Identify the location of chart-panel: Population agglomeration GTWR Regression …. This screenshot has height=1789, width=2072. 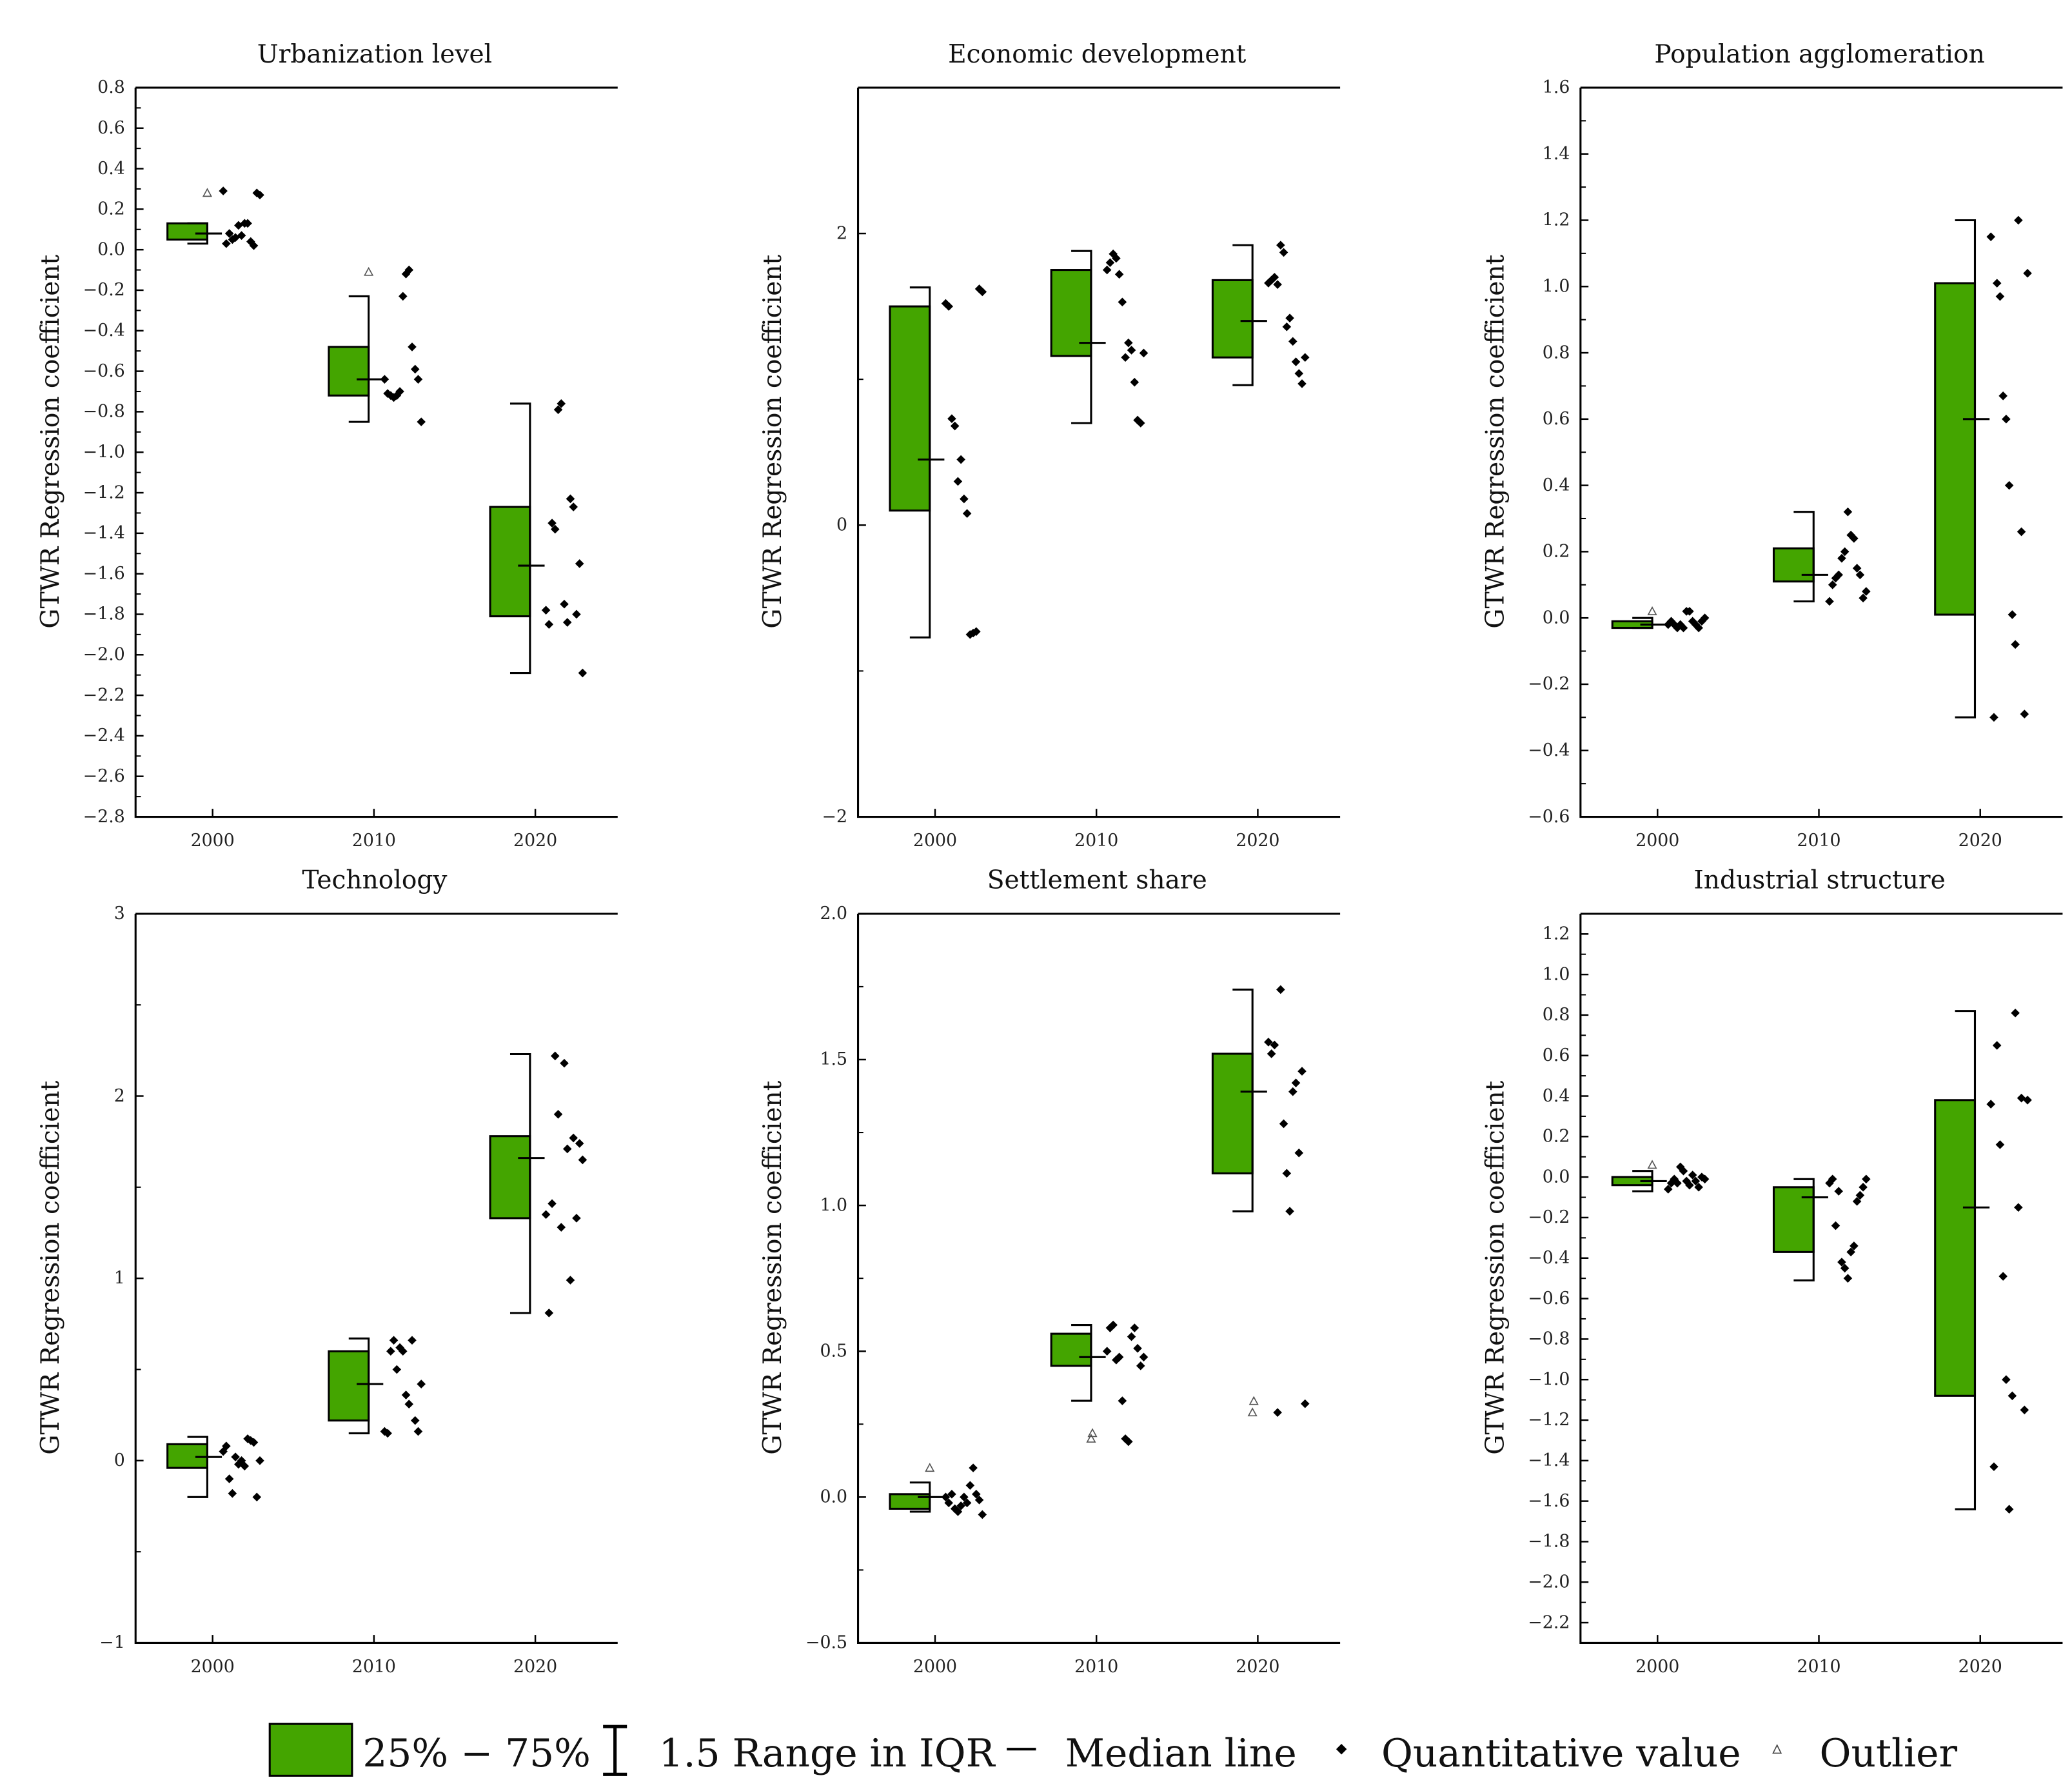
(1772, 445).